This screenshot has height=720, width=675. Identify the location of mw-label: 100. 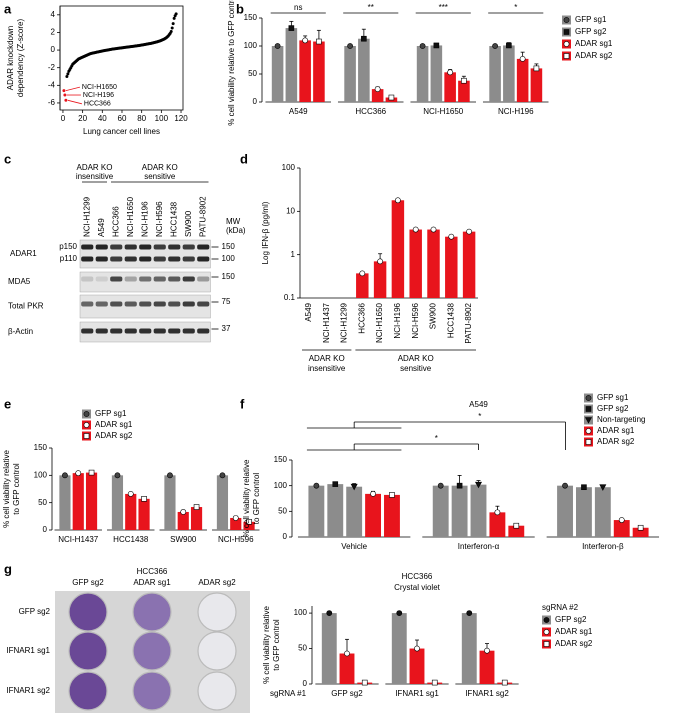
(229, 258).